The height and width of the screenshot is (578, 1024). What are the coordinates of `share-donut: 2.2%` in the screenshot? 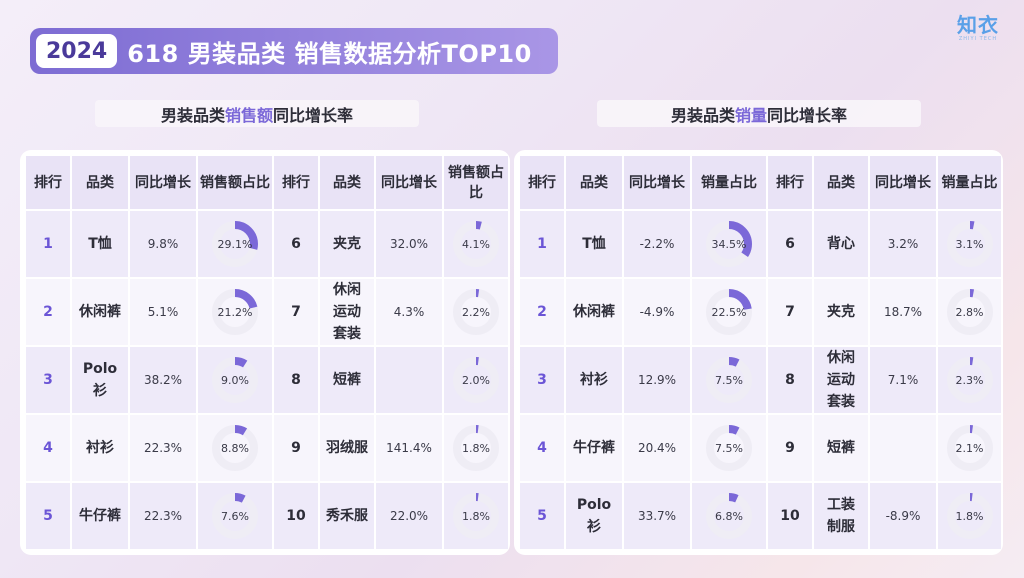 It's located at (476, 312).